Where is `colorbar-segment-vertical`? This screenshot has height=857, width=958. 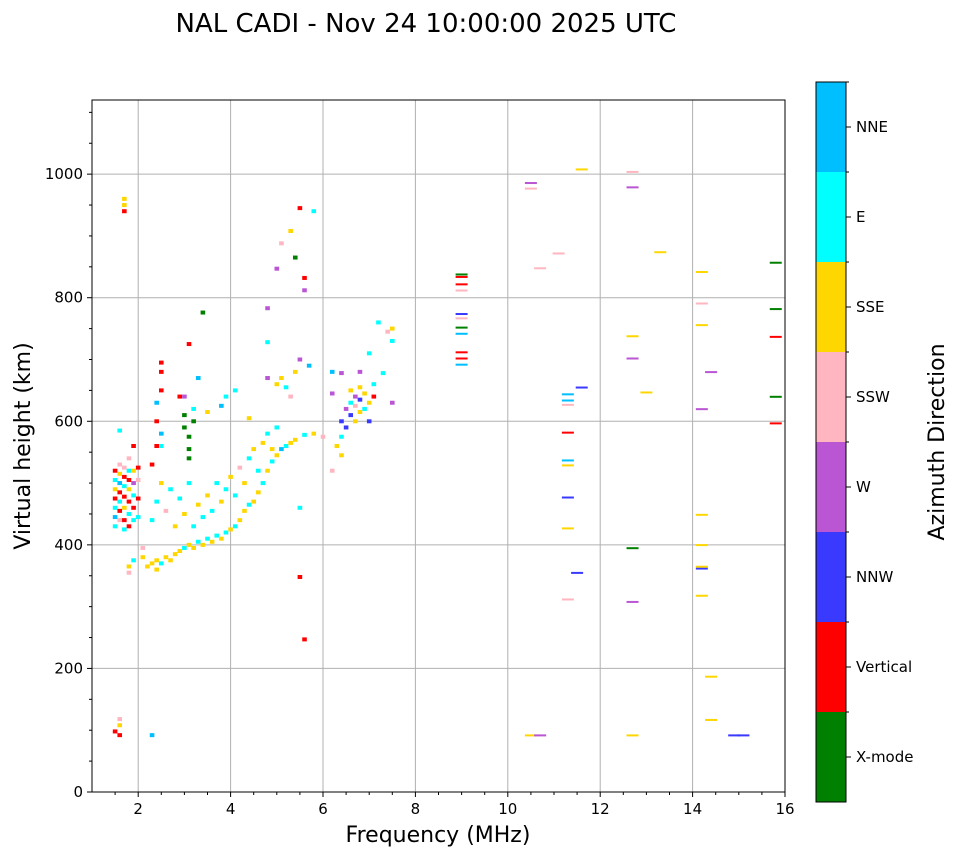
colorbar-segment-vertical is located at coordinates (831, 667).